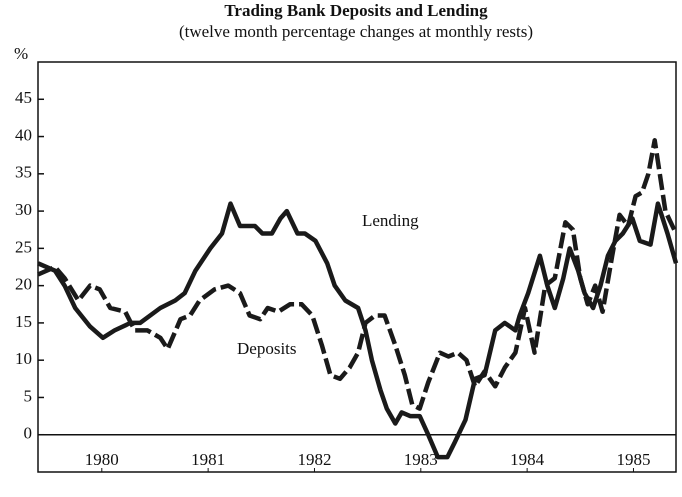 This screenshot has width=682, height=497. What do you see at coordinates (102, 459) in the screenshot?
I see `x-tick-label: 1980` at bounding box center [102, 459].